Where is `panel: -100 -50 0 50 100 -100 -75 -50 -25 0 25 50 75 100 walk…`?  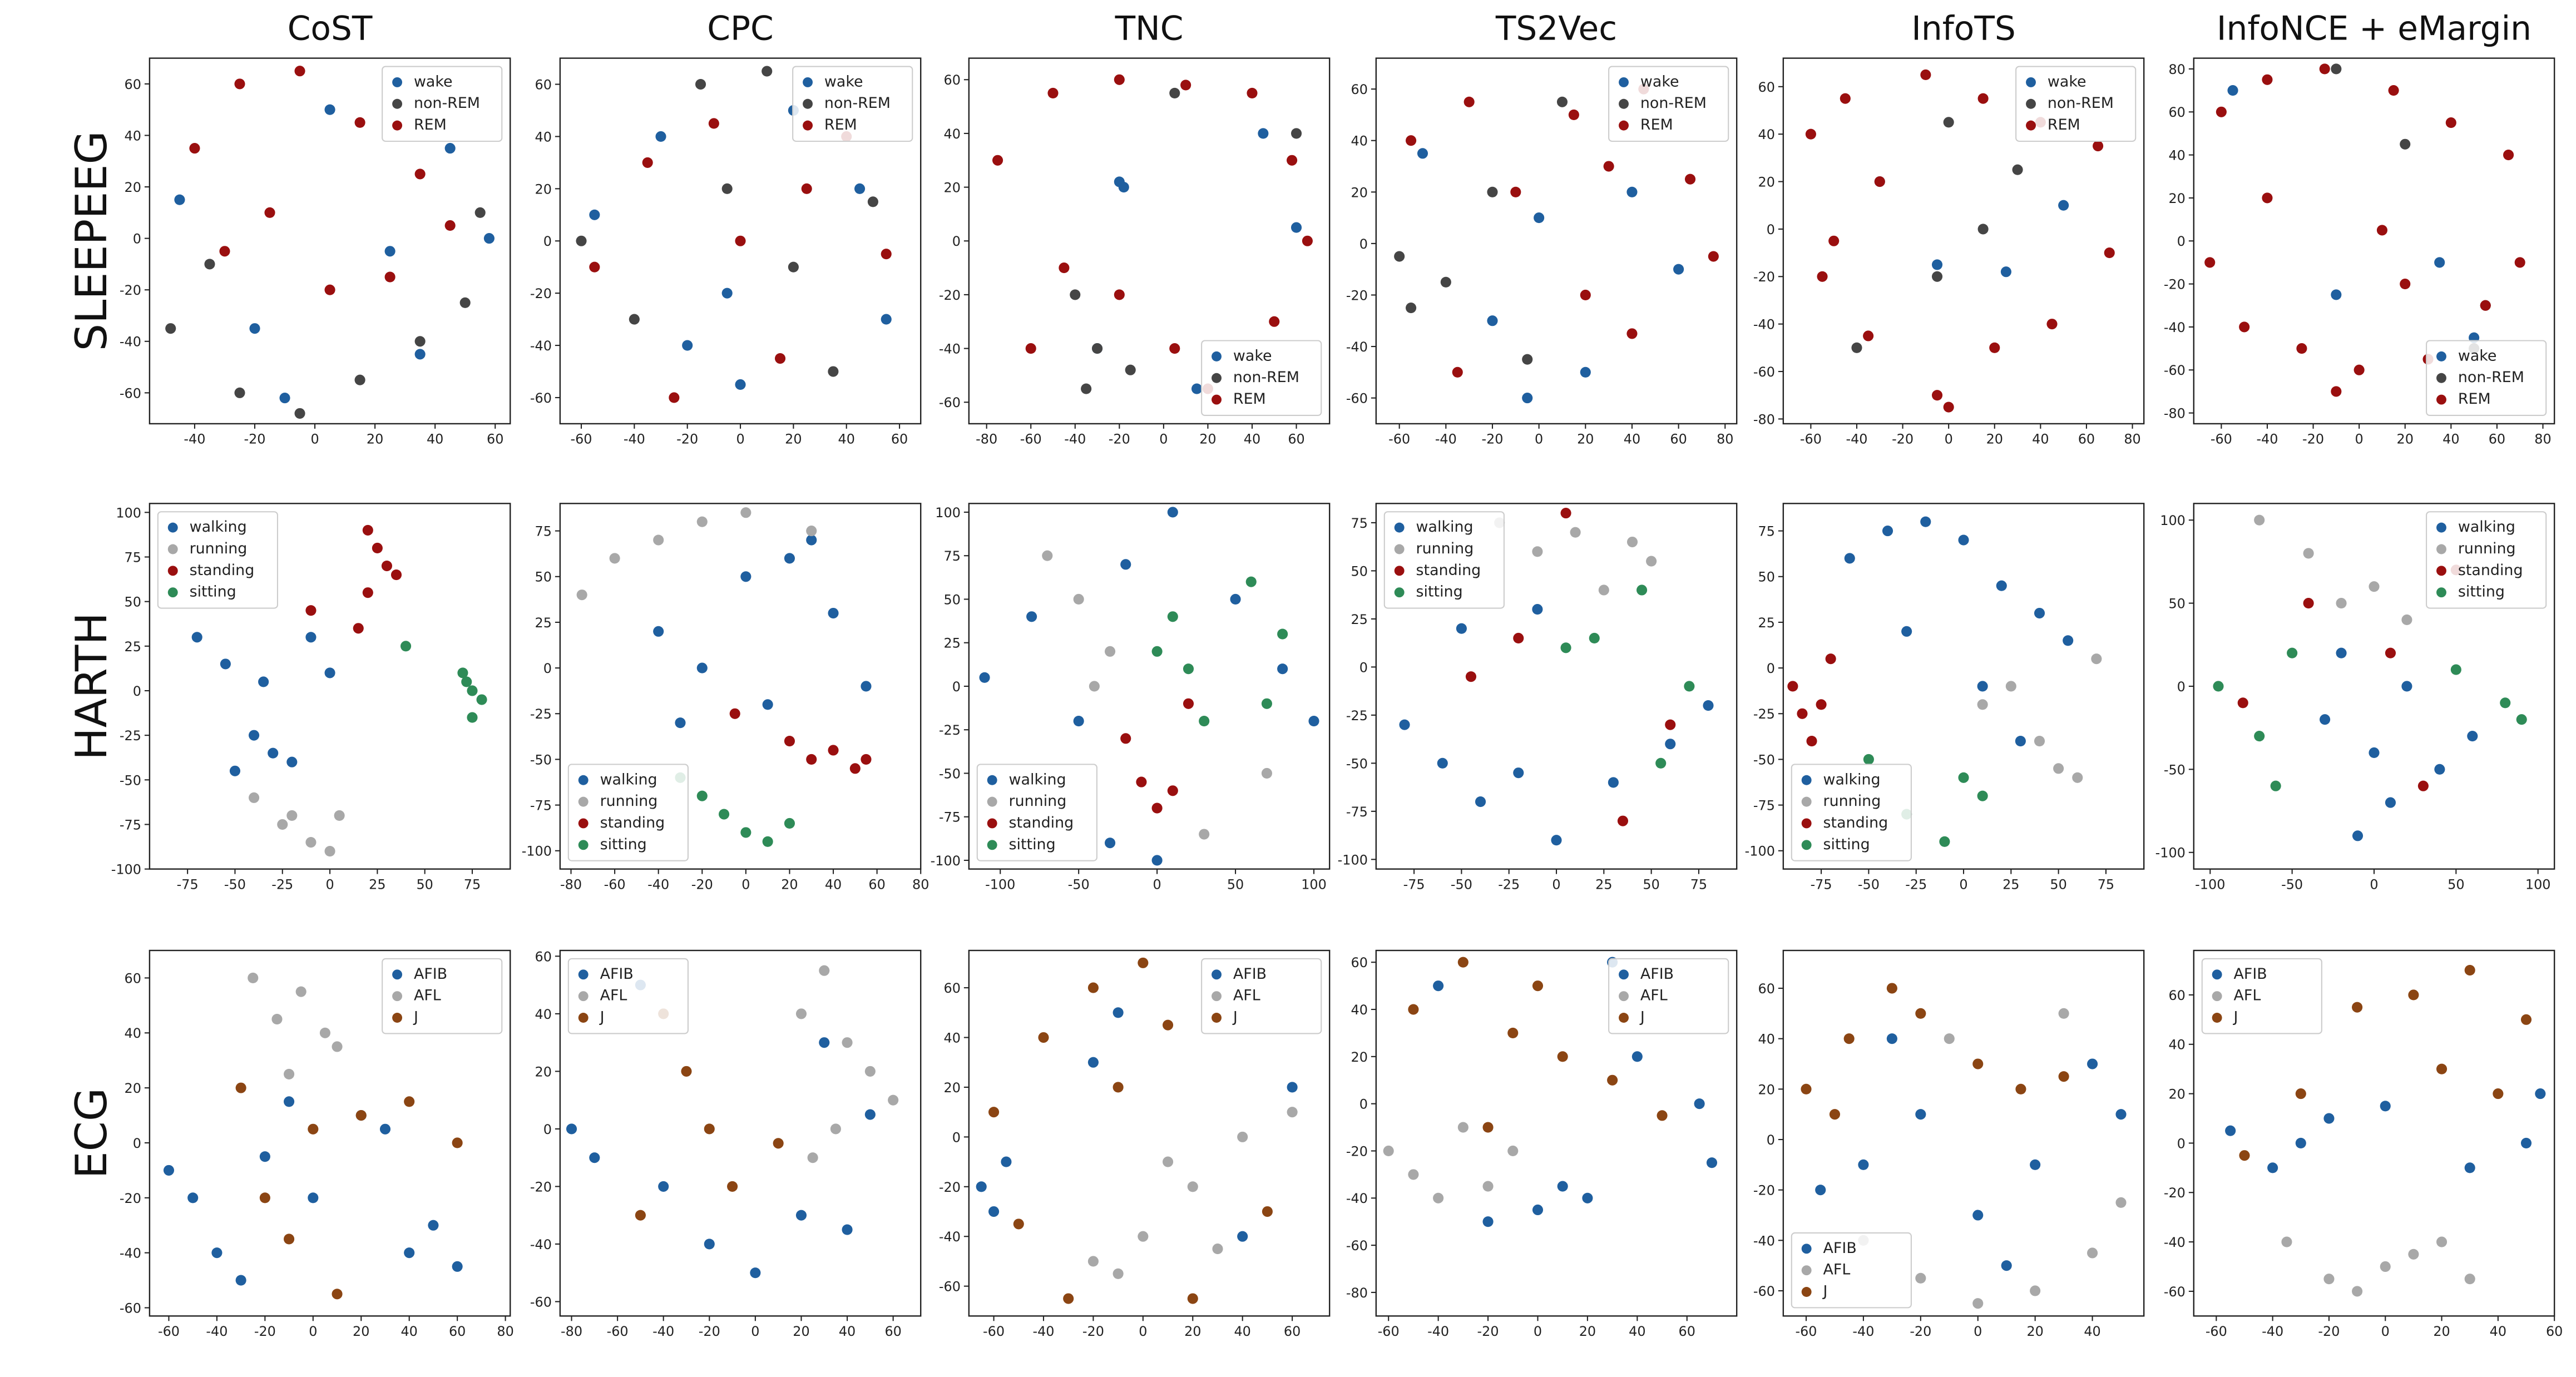 panel: -100 -50 0 50 100 -100 -75 -50 -25 0 25 50 75 100 walk… is located at coordinates (1131, 697).